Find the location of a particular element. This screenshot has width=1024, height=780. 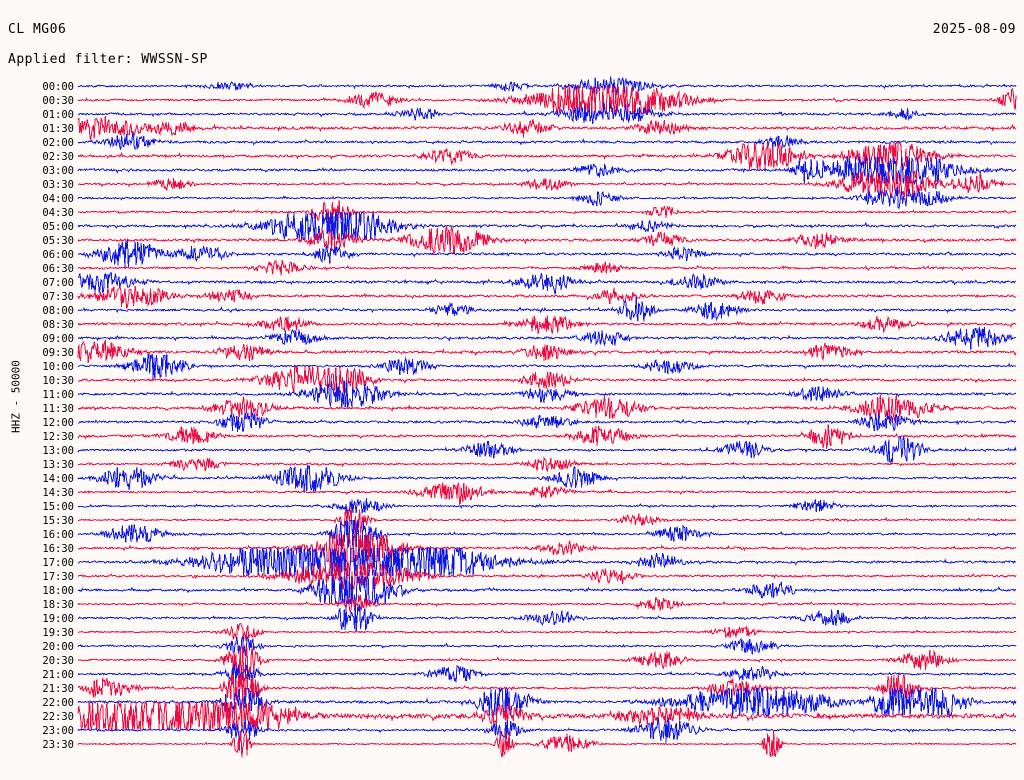

time-label: 19:00 is located at coordinates (58, 619).